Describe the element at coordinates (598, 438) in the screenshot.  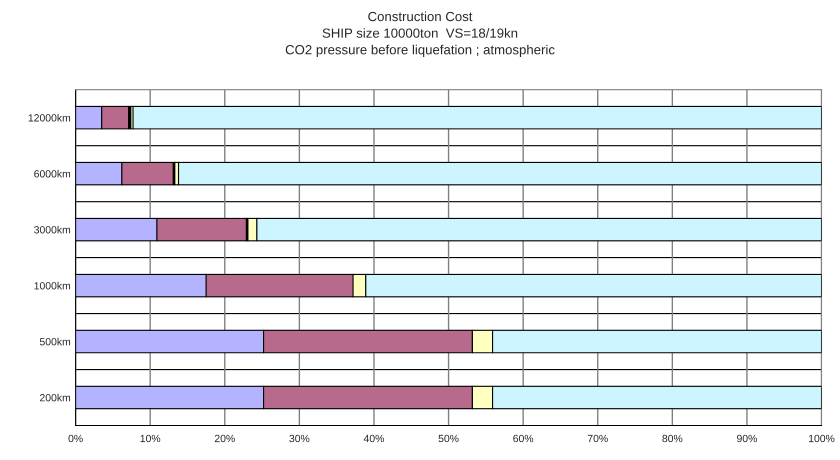
I see `x-tick-label: 70%` at that location.